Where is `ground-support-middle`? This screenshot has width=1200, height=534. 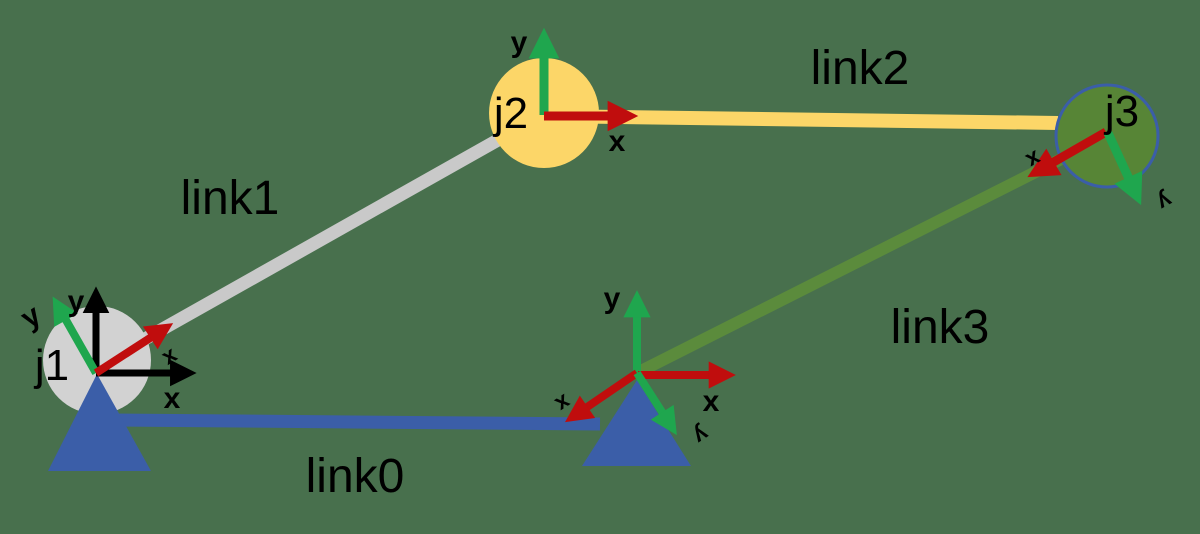
ground-support-middle is located at coordinates (636, 423).